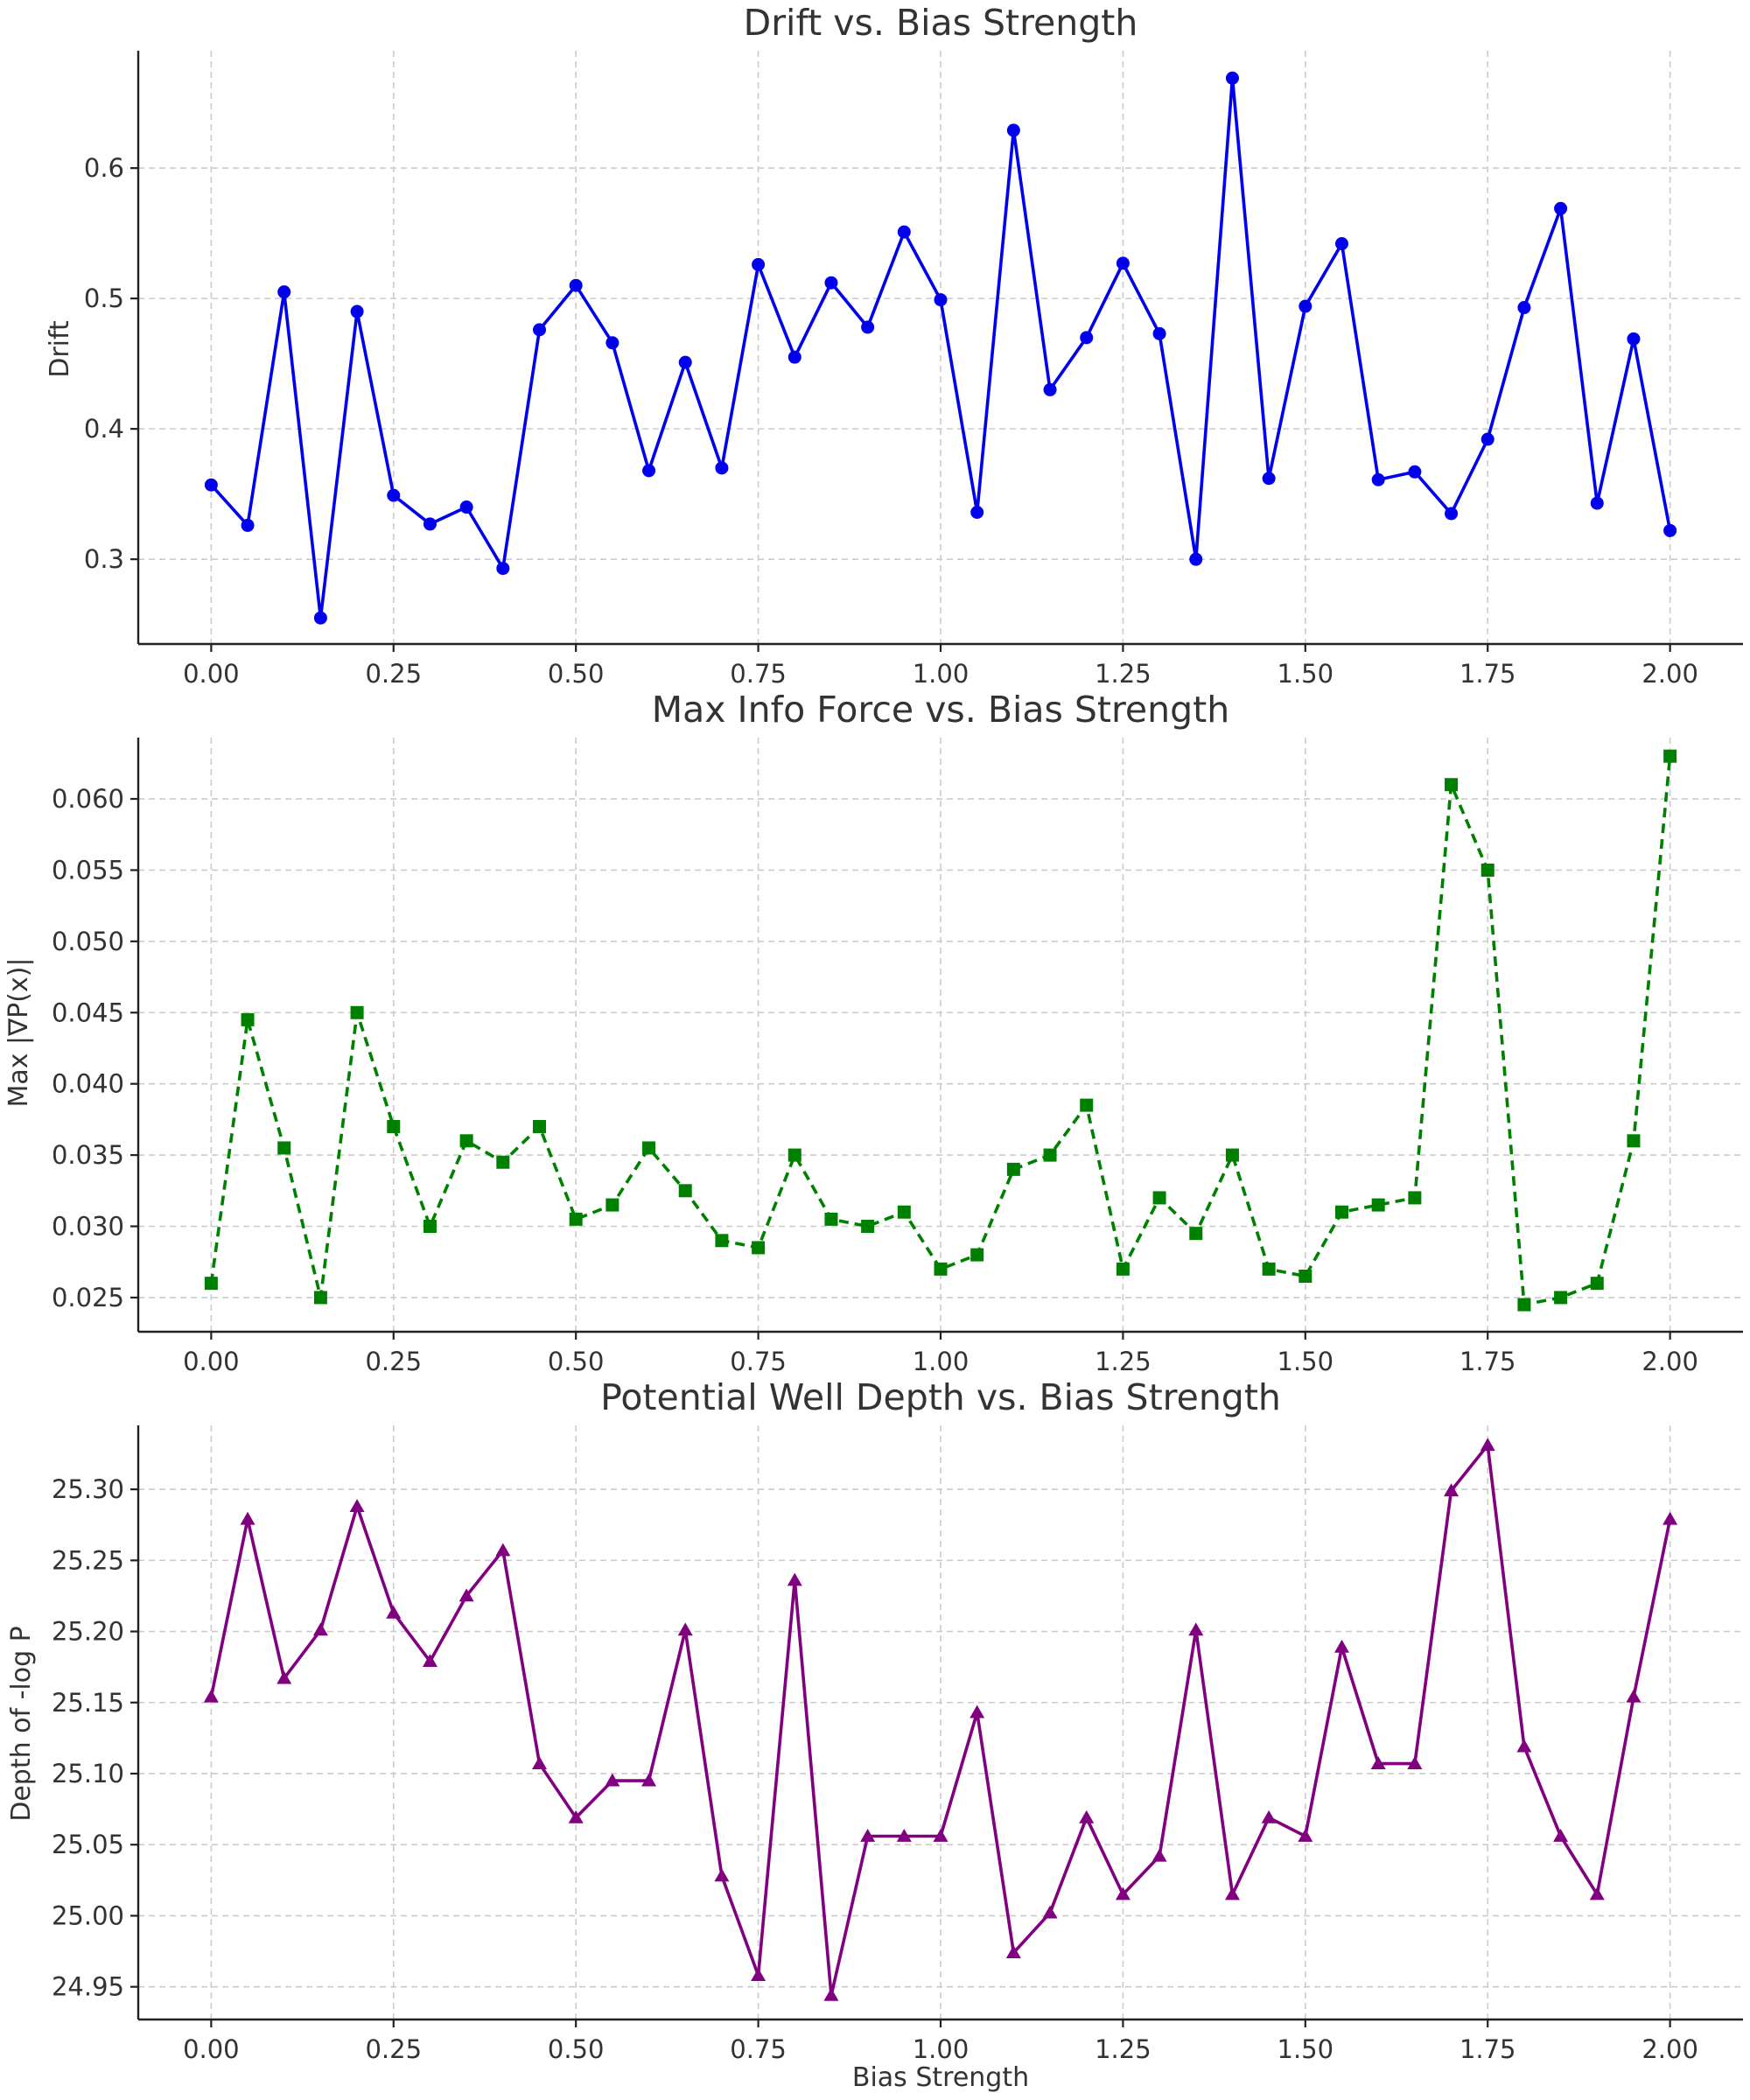  What do you see at coordinates (758, 2049) in the screenshot?
I see `depth-x-tick-label: 0.75` at bounding box center [758, 2049].